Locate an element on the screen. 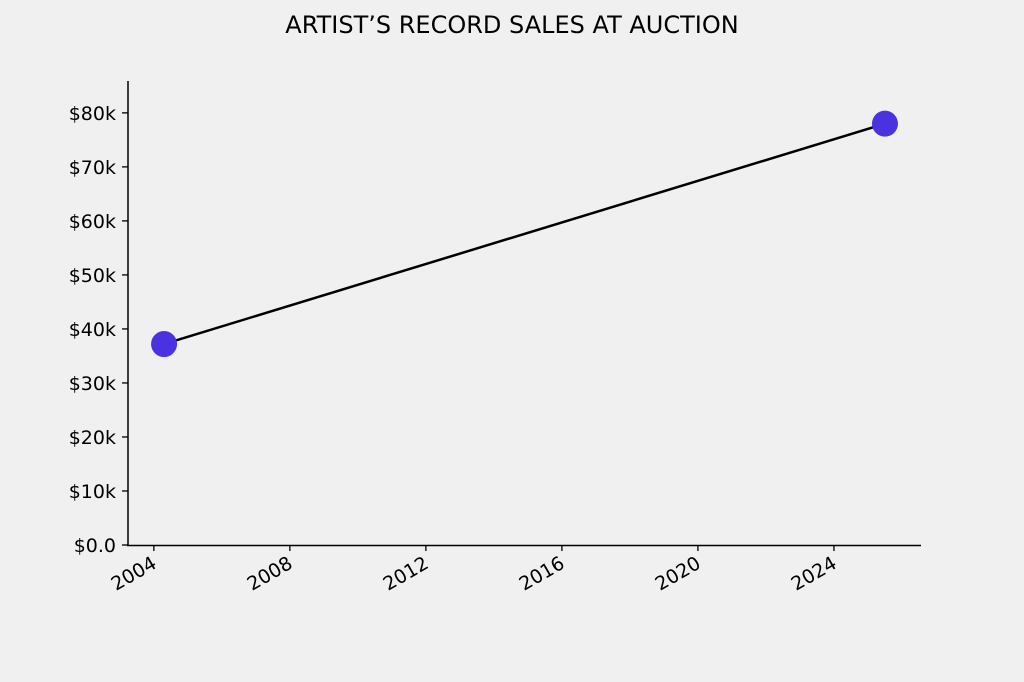 The height and width of the screenshot is (682, 1024). y-tick-label: $0.0 is located at coordinates (95, 546).